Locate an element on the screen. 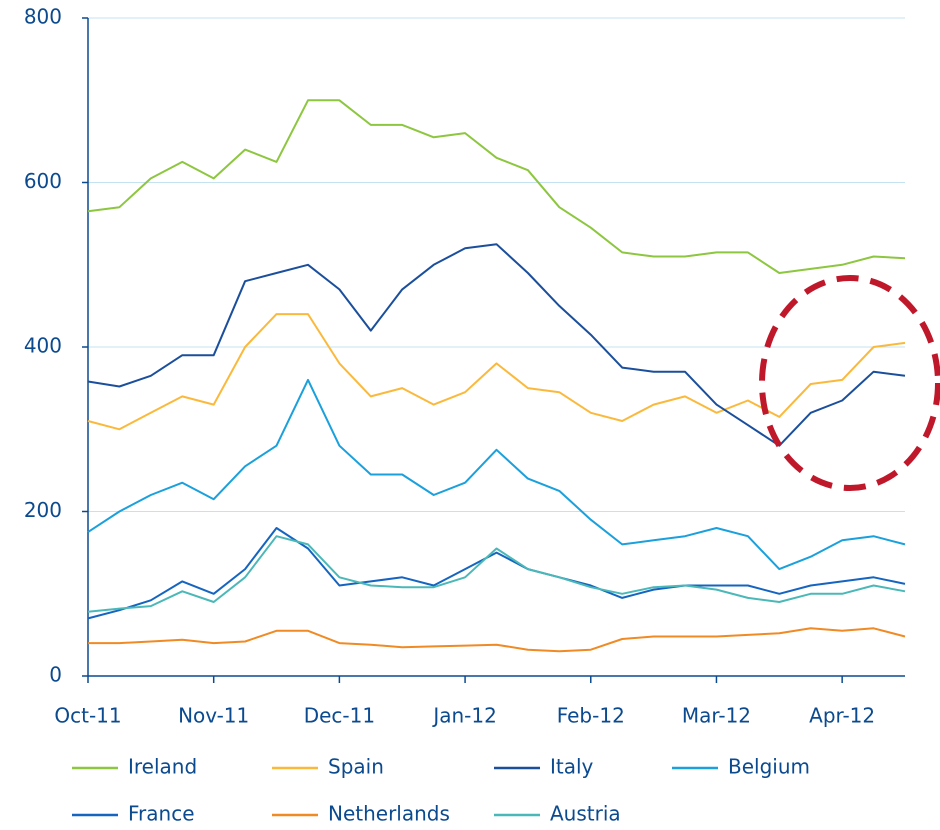 The height and width of the screenshot is (830, 940). x-tick-label: Apr-12 is located at coordinates (842, 716).